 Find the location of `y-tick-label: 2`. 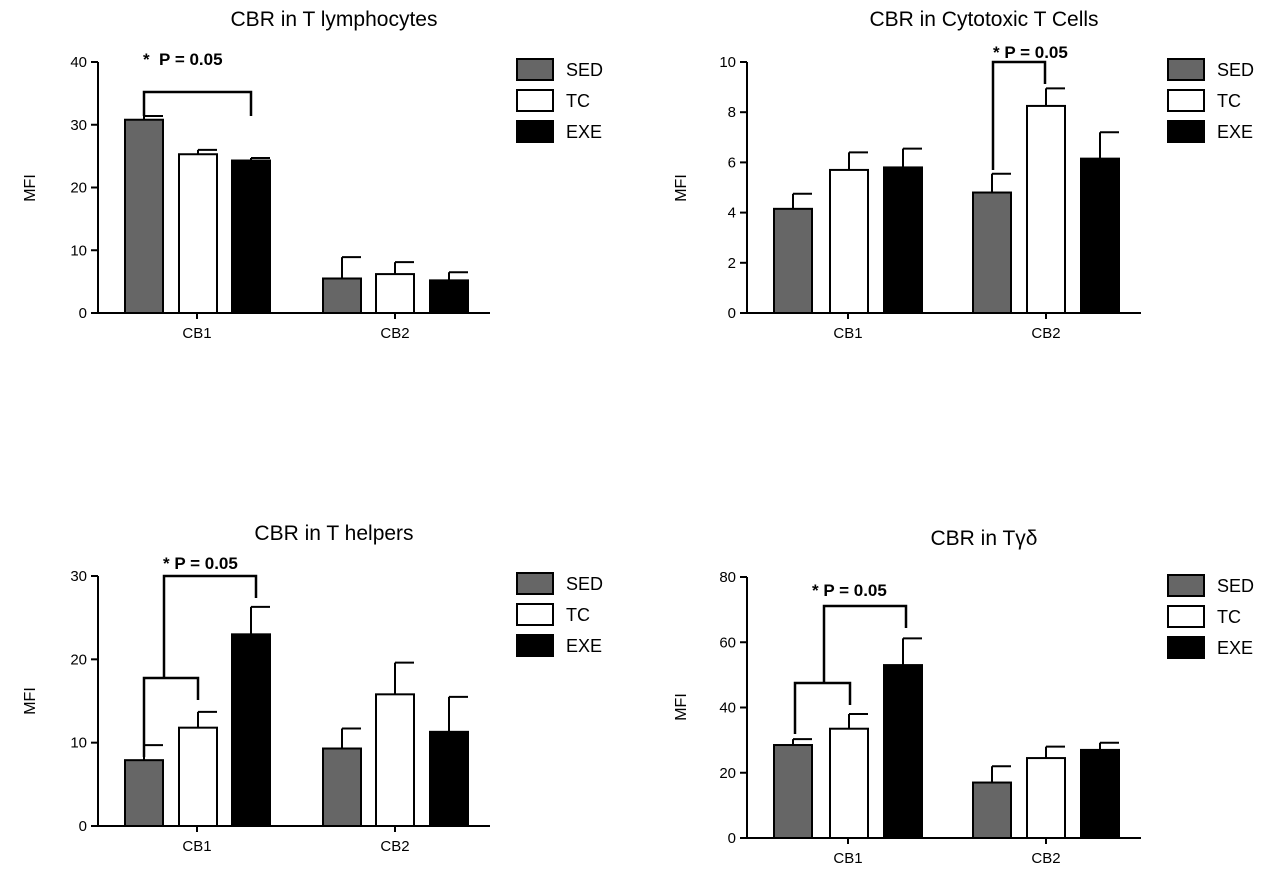

y-tick-label: 2 is located at coordinates (732, 263).